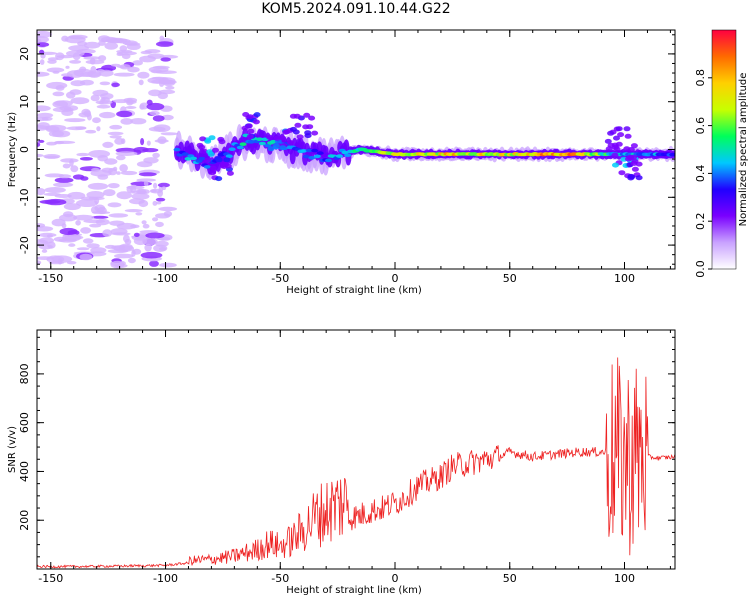  Describe the element at coordinates (50, 578) in the screenshot. I see `snr-xtick-label: -150` at that location.